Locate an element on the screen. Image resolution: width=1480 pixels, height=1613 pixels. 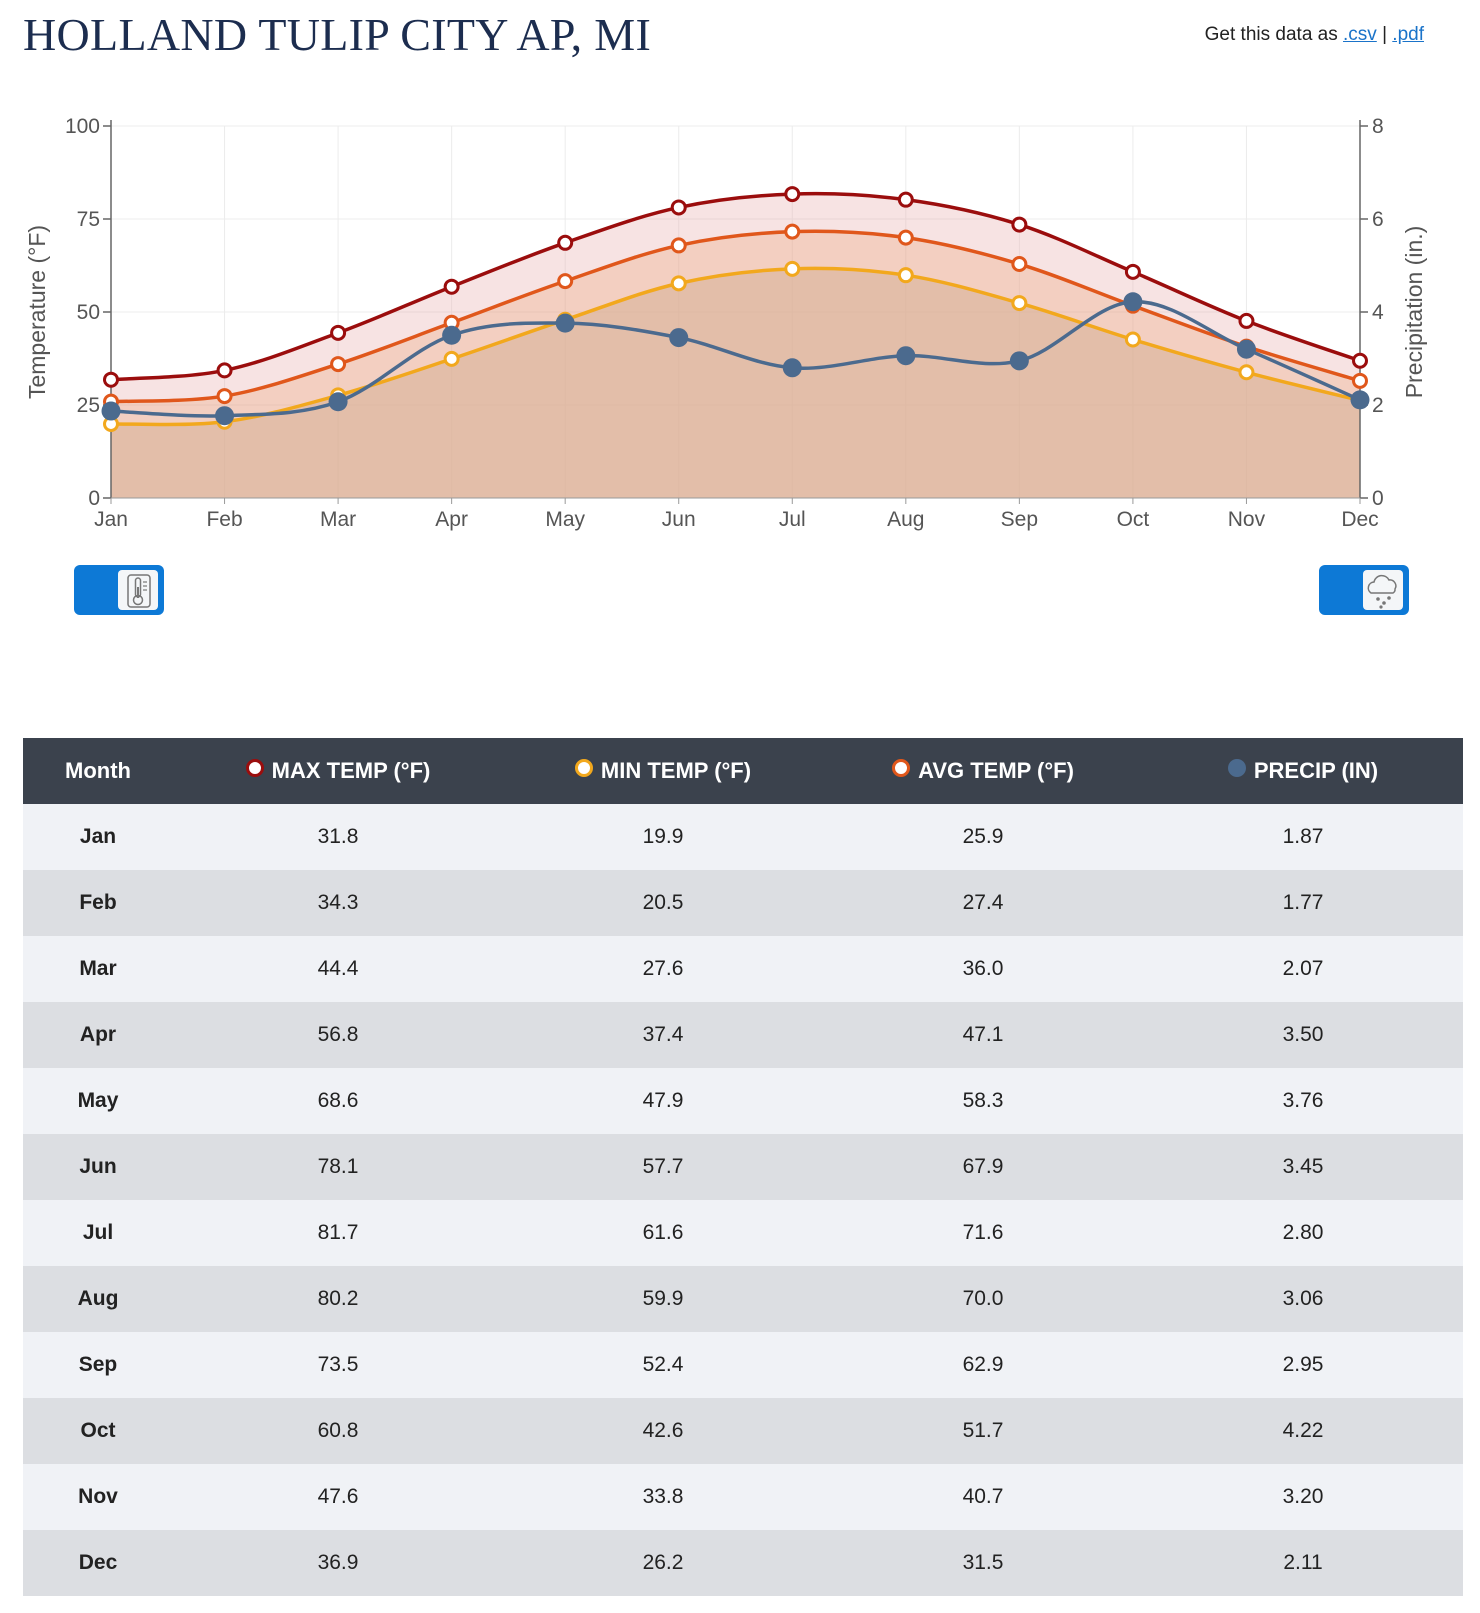
cell-max: 47.6 is located at coordinates (338, 1497).